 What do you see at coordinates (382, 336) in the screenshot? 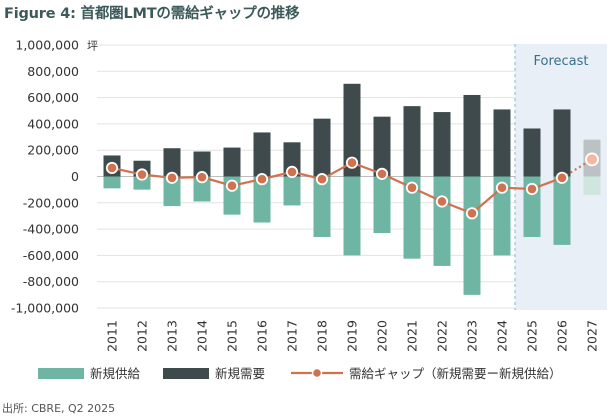
I see `x-tick-label: 2020` at bounding box center [382, 336].